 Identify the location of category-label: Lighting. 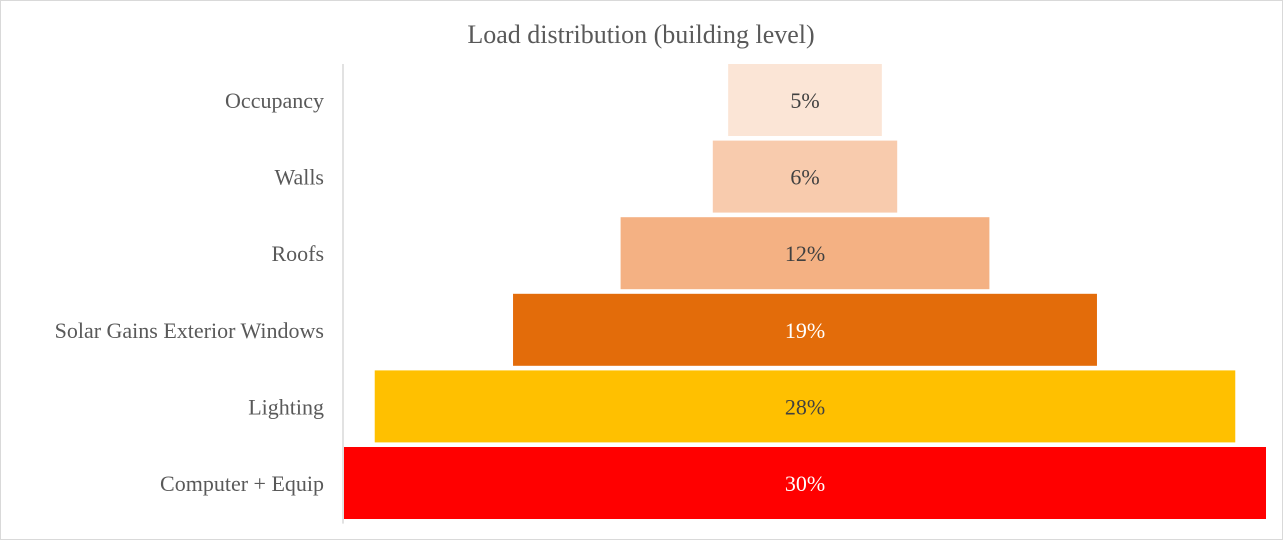
(286, 406).